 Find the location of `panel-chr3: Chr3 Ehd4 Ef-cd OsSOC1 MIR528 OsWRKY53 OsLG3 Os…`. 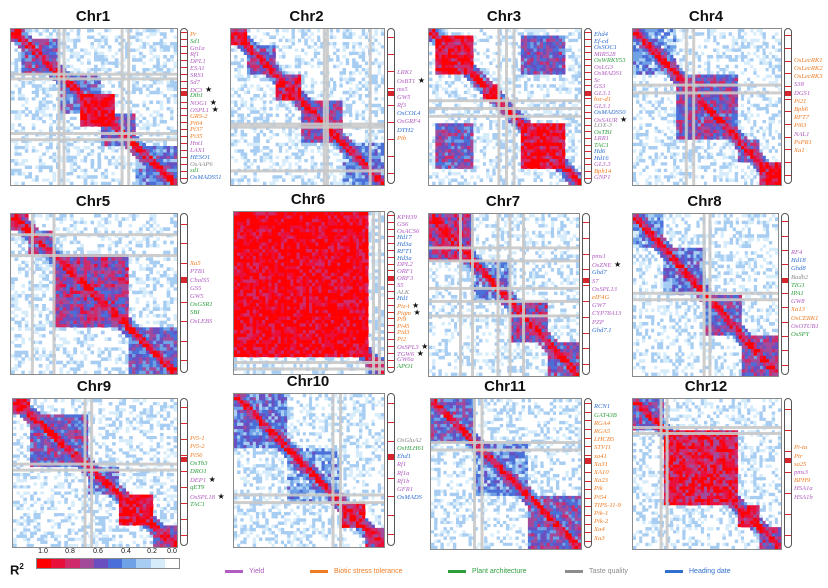

panel-chr3: Chr3 Ehd4 Ef-cd OsSOC1 MIR528 OsWRKY53 OsLG3 Os… is located at coordinates (549, 98).